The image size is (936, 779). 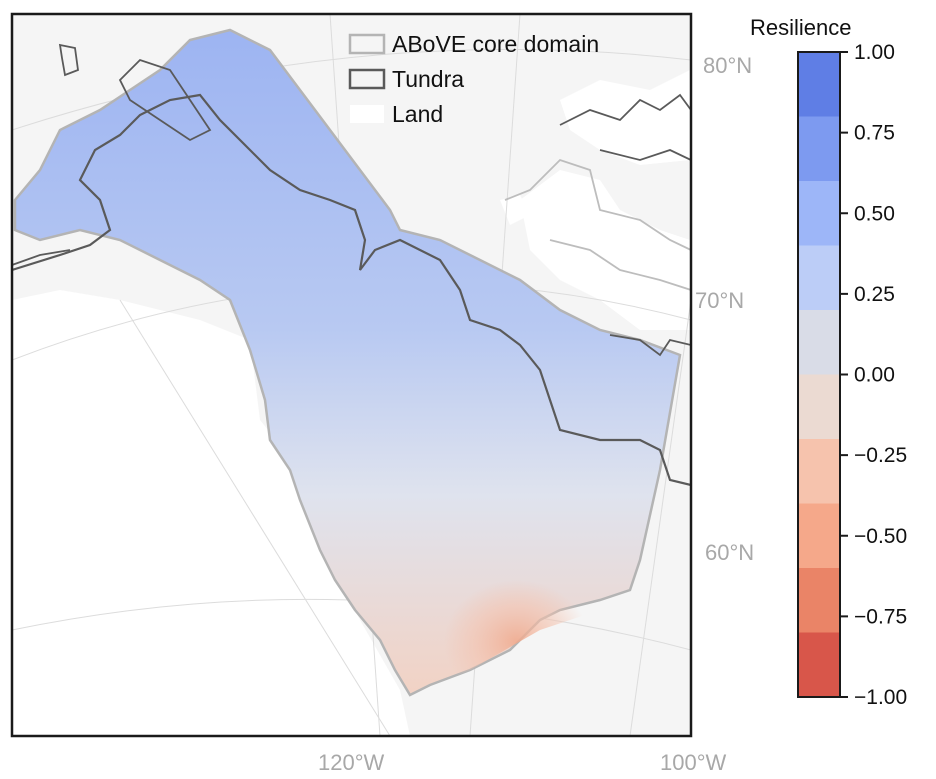 What do you see at coordinates (880, 536) in the screenshot?
I see `colorbar-tick-label: −0.50` at bounding box center [880, 536].